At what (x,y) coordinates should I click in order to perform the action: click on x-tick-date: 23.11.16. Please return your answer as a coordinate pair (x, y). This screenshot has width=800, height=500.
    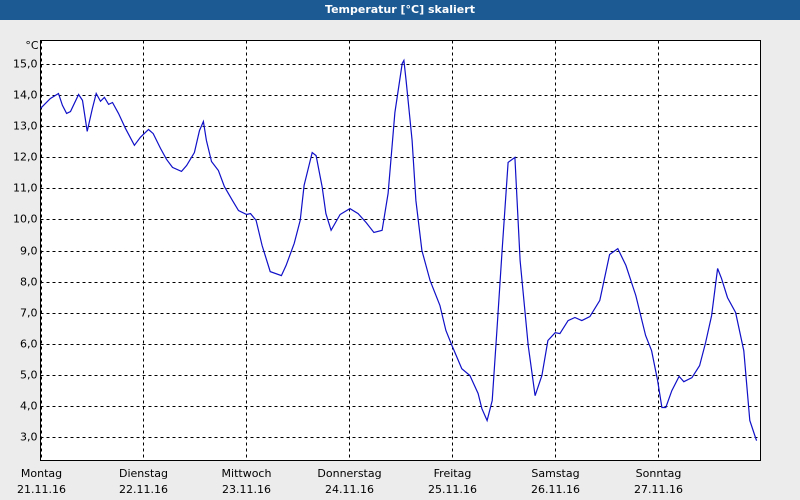
    Looking at the image, I should click on (246, 489).